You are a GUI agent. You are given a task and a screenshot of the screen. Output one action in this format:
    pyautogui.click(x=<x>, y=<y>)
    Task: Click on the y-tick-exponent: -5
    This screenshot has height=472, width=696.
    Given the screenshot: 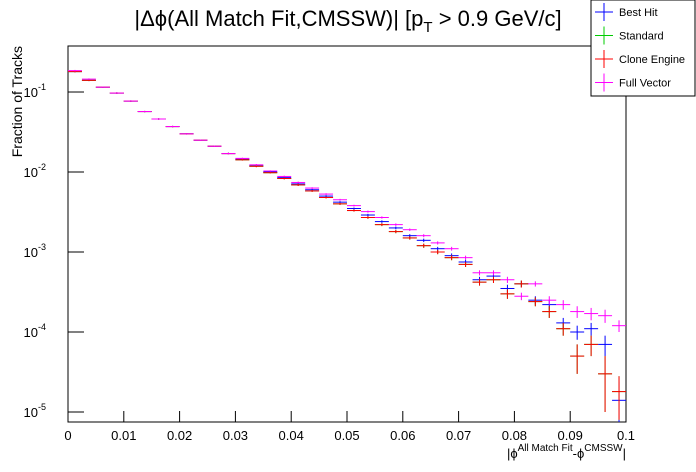 What is the action you would take?
    pyautogui.click(x=42, y=407)
    